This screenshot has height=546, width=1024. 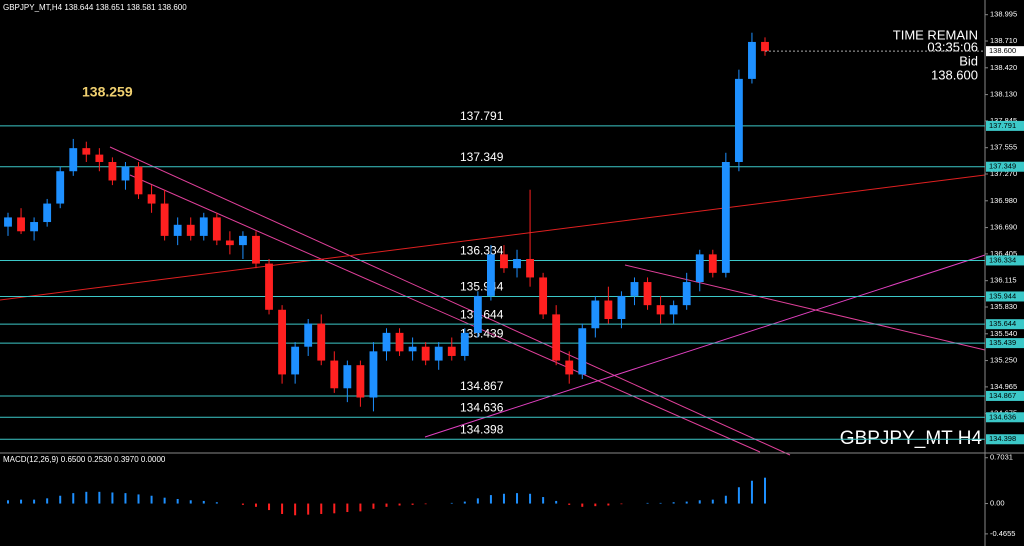 I want to click on symbol-label: GBPJPY_MT H4, so click(x=911, y=438).